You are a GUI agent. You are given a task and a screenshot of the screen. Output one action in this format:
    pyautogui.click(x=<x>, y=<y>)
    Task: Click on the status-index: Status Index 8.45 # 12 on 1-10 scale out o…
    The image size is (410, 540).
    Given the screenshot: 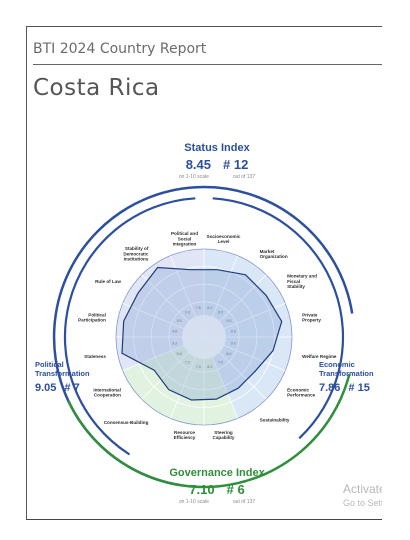 What is the action you would take?
    pyautogui.click(x=217, y=161)
    